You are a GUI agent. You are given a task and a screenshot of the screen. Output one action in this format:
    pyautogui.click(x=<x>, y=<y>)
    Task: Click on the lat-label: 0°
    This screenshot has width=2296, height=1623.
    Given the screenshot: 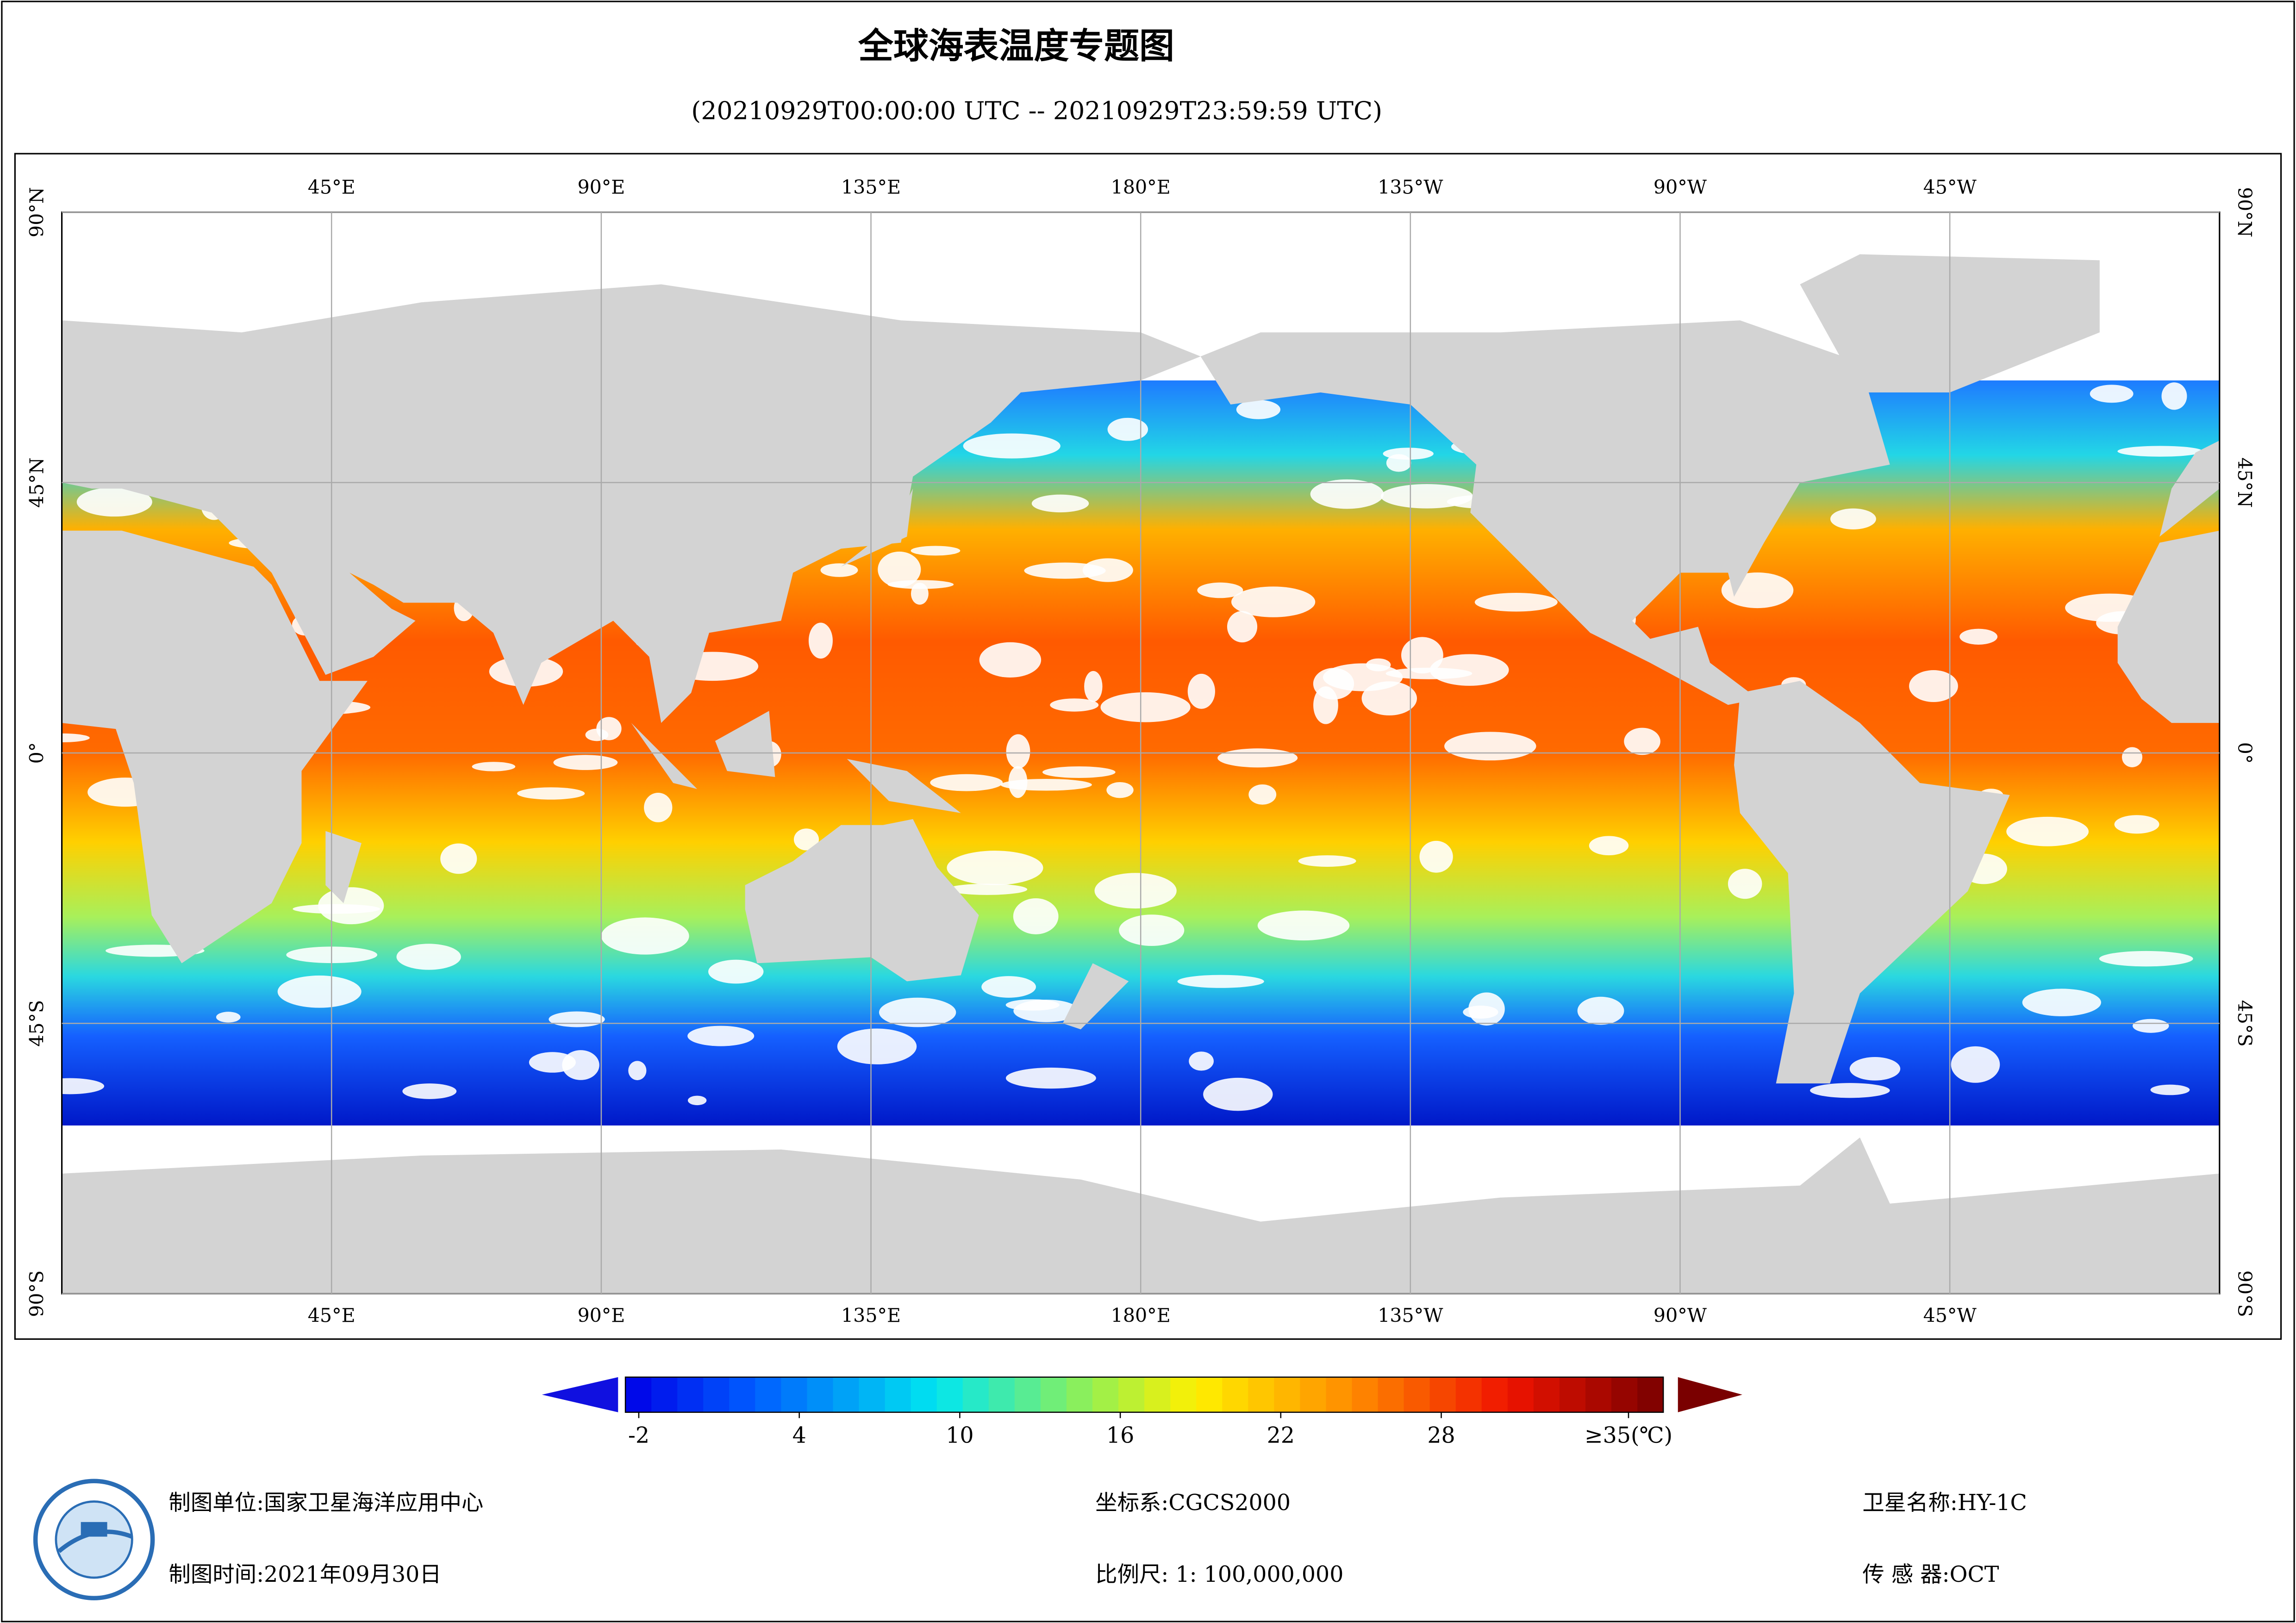 What is the action you would take?
    pyautogui.click(x=2245, y=753)
    